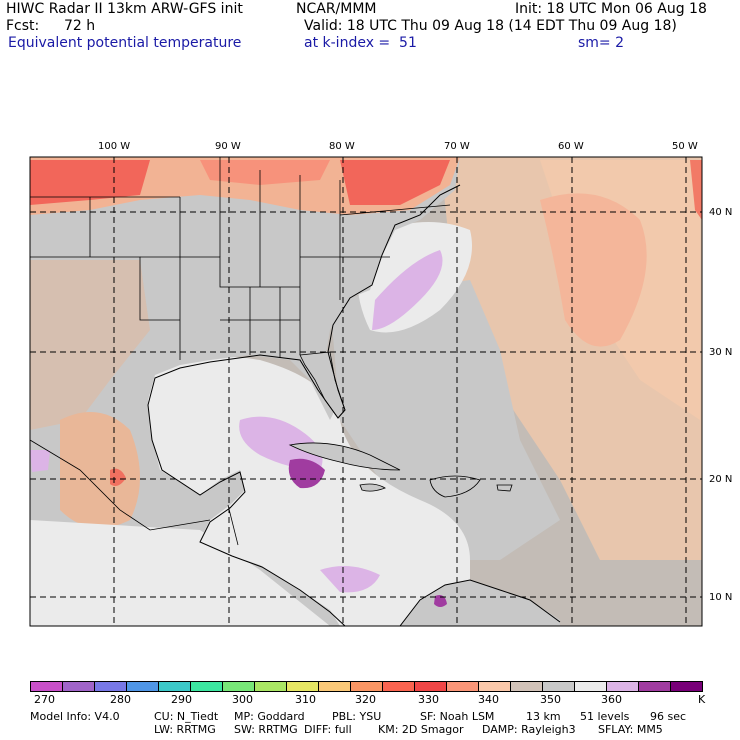  Describe the element at coordinates (90, 345) in the screenshot. I see `tan-region-southwest` at that location.